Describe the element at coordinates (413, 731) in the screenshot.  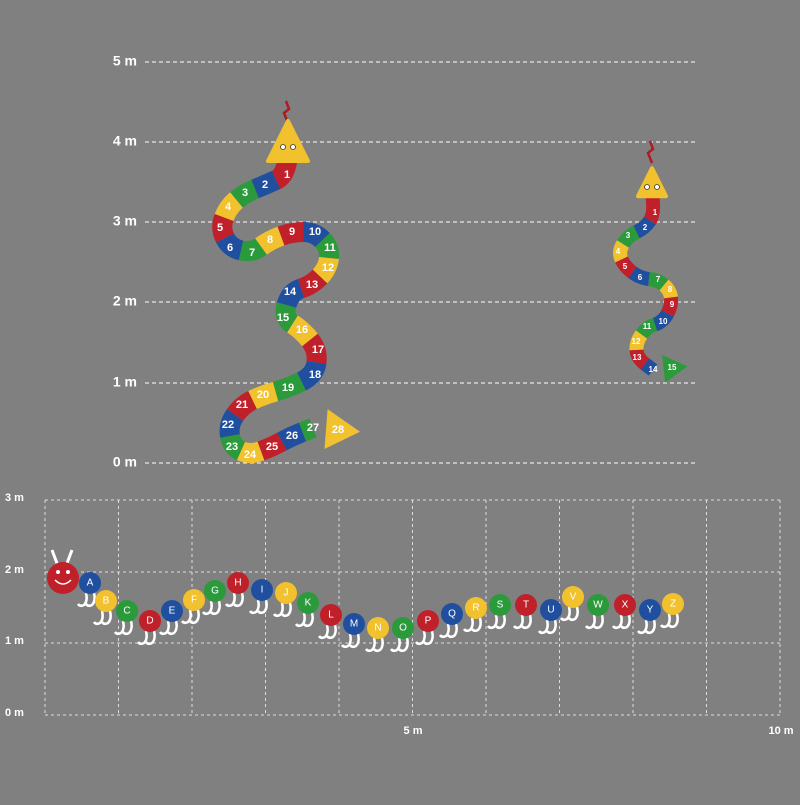
I see `grid-label: 5 m` at that location.